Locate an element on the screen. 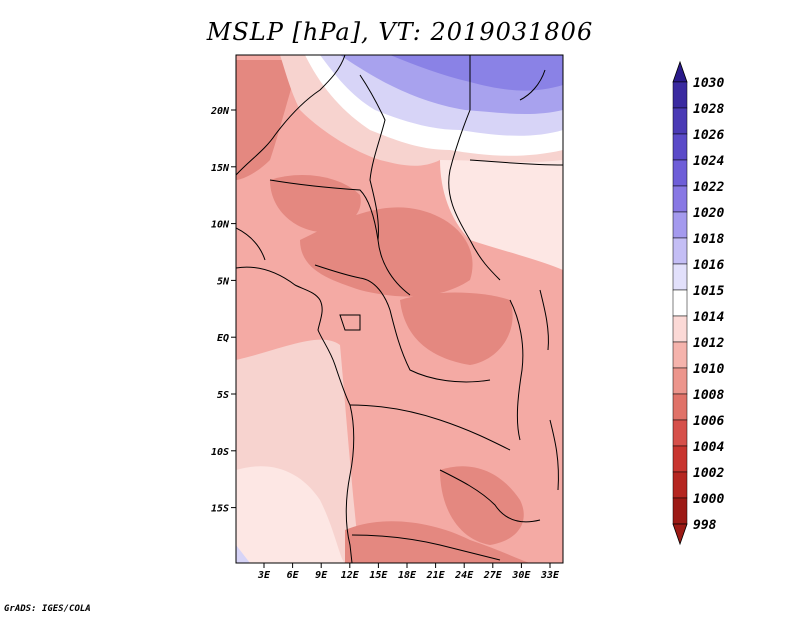  fill-ne-region is located at coordinates (501, 210).